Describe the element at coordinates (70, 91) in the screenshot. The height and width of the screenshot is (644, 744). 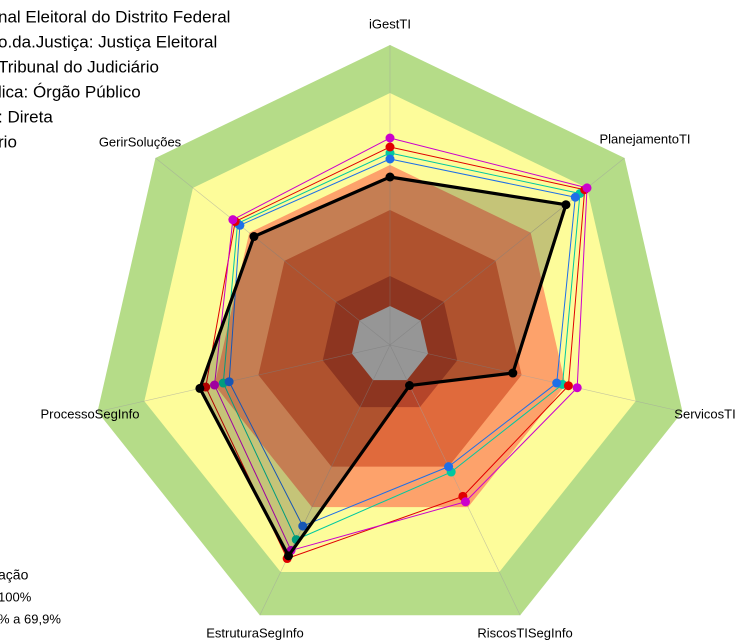
I see `info-line: lica: Órgão Público` at that location.